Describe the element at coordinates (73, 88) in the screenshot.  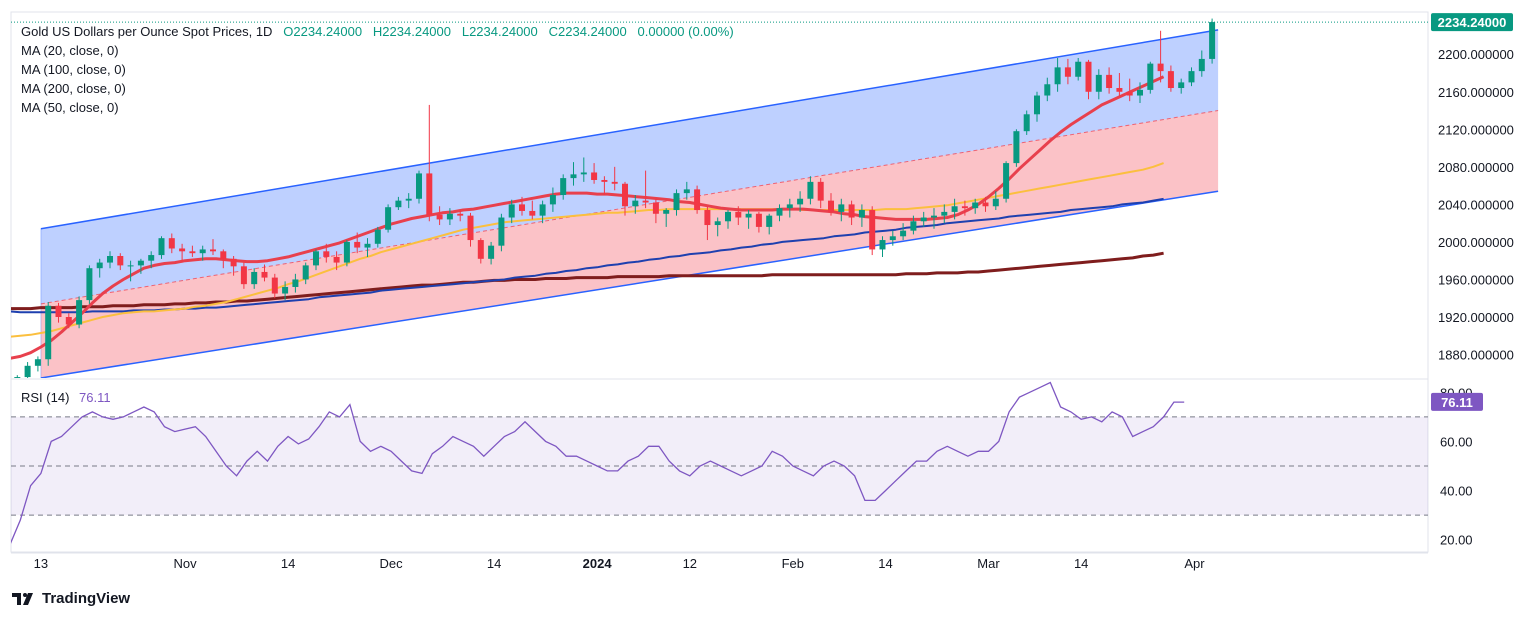
I see `legend-ma200: MA (200, close, 0)` at that location.